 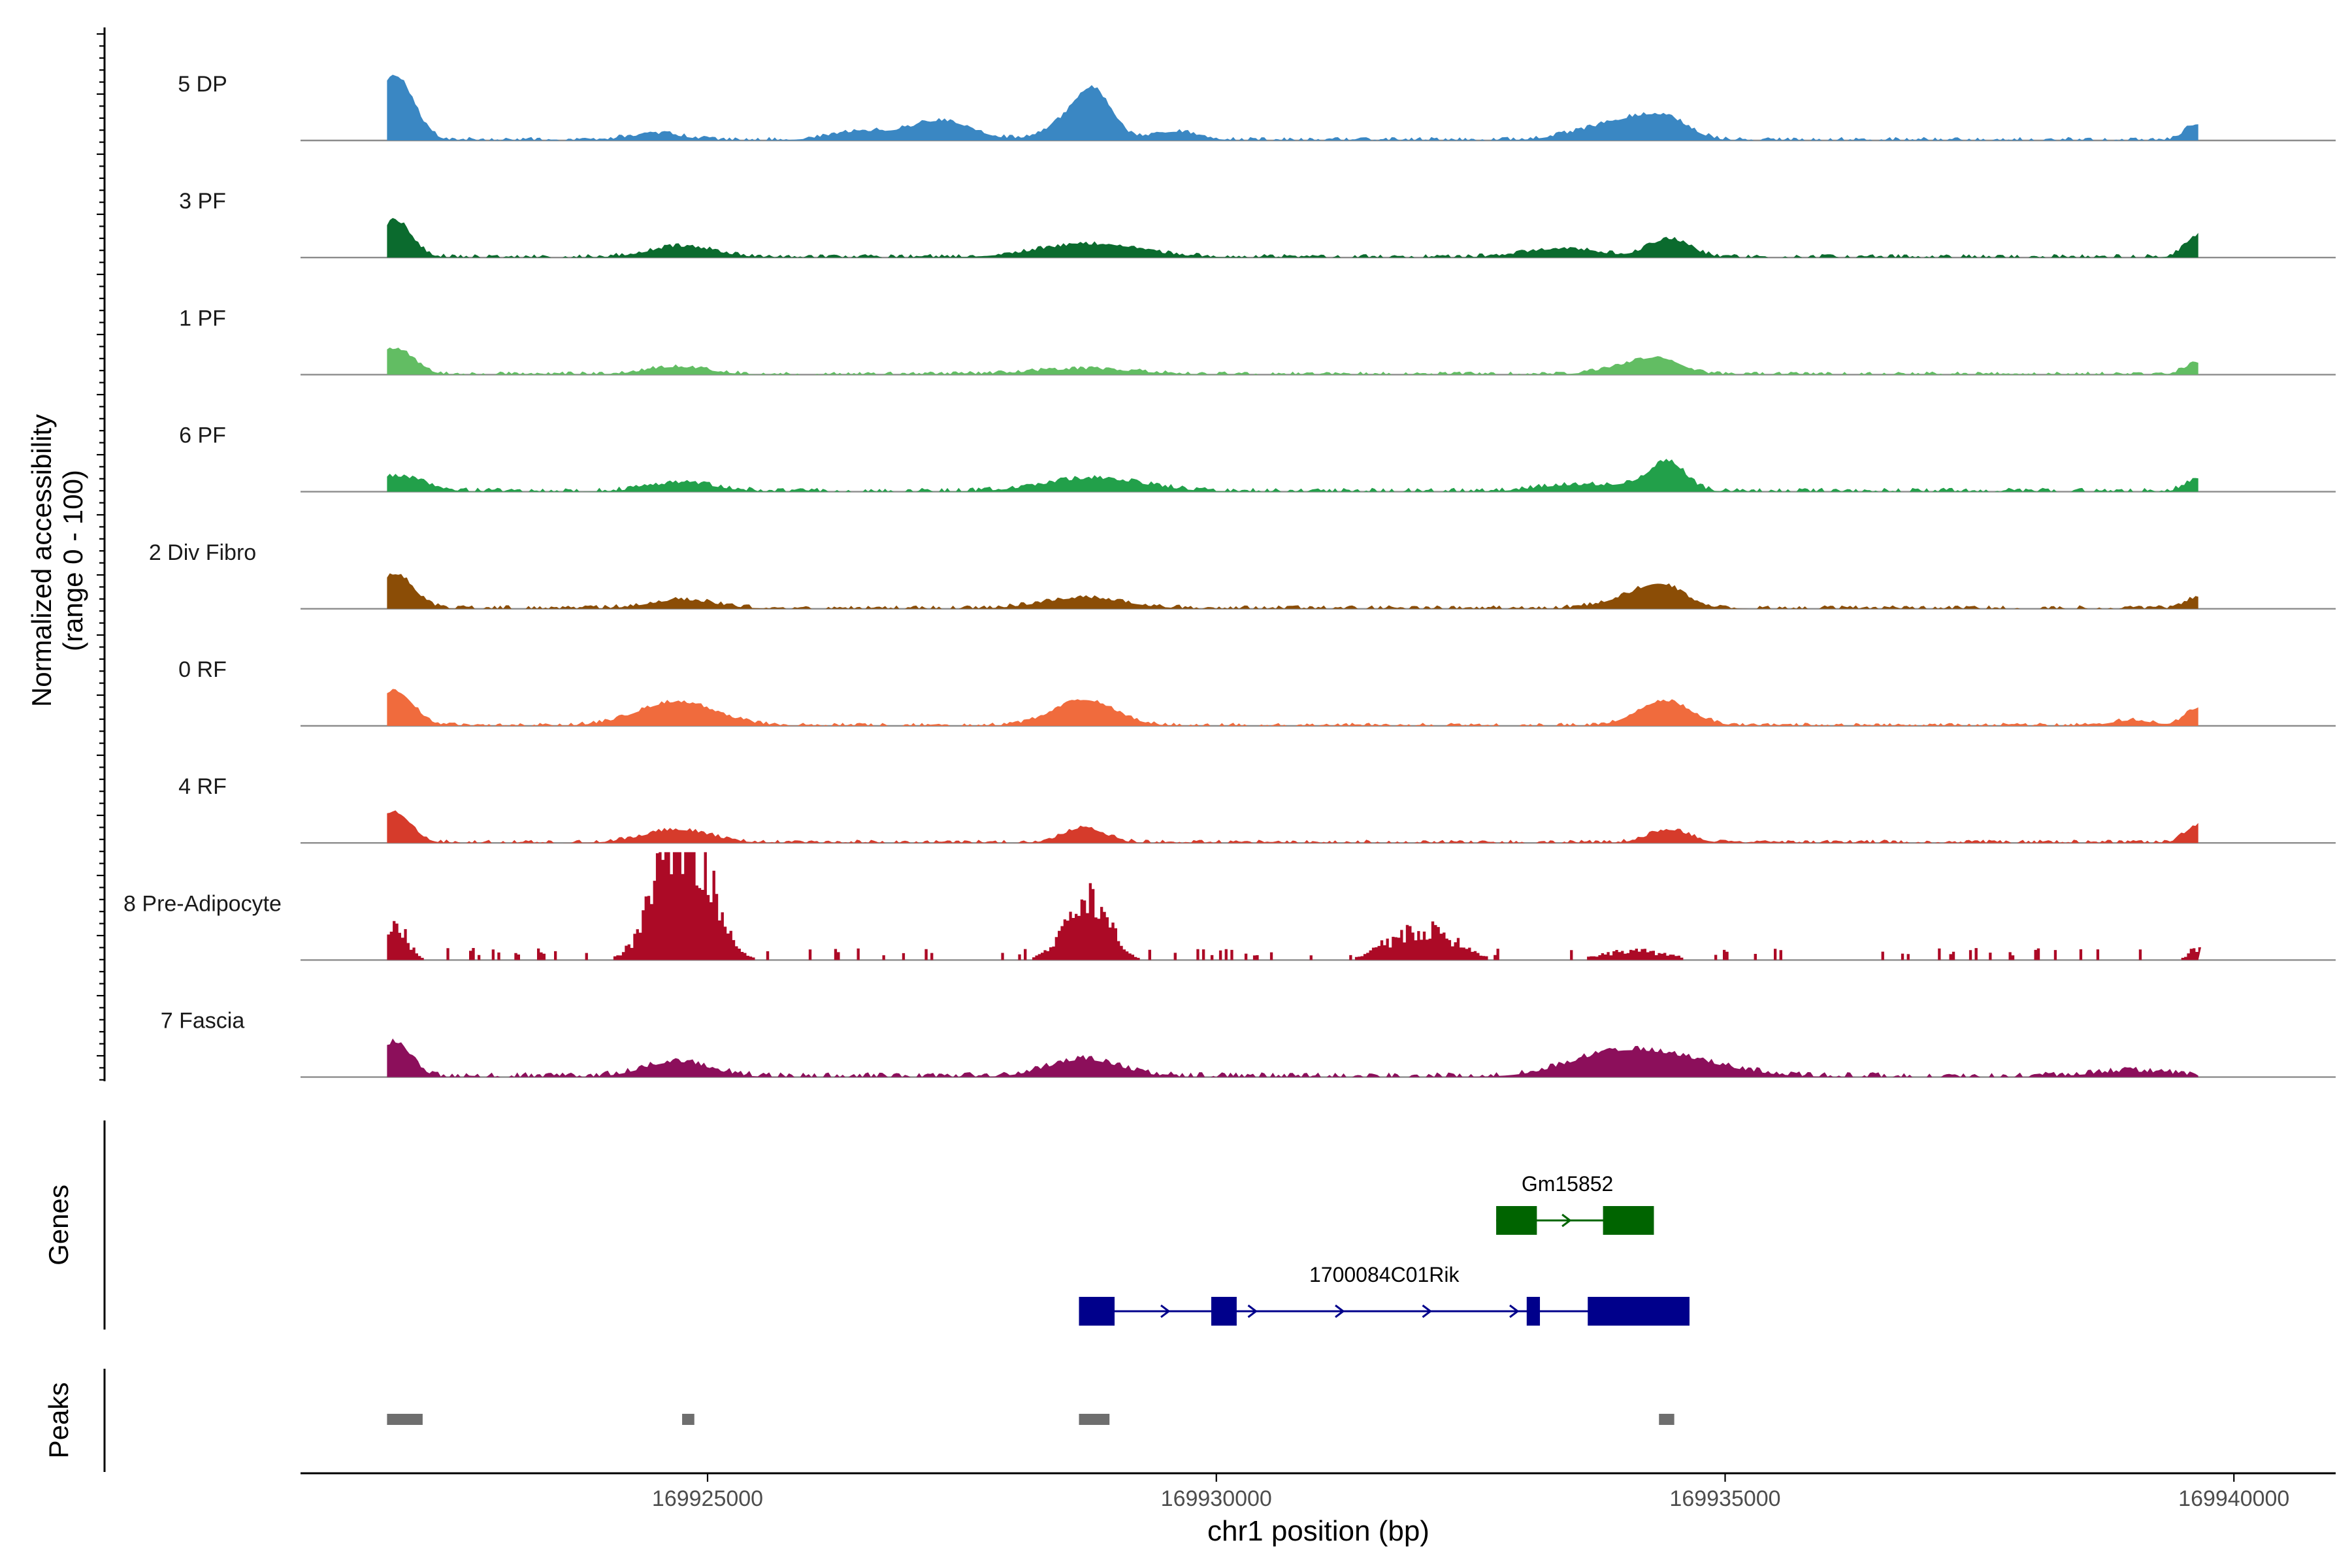 What do you see at coordinates (1384, 1294) in the screenshot?
I see `gene-model: 1700084C01Rik` at bounding box center [1384, 1294].